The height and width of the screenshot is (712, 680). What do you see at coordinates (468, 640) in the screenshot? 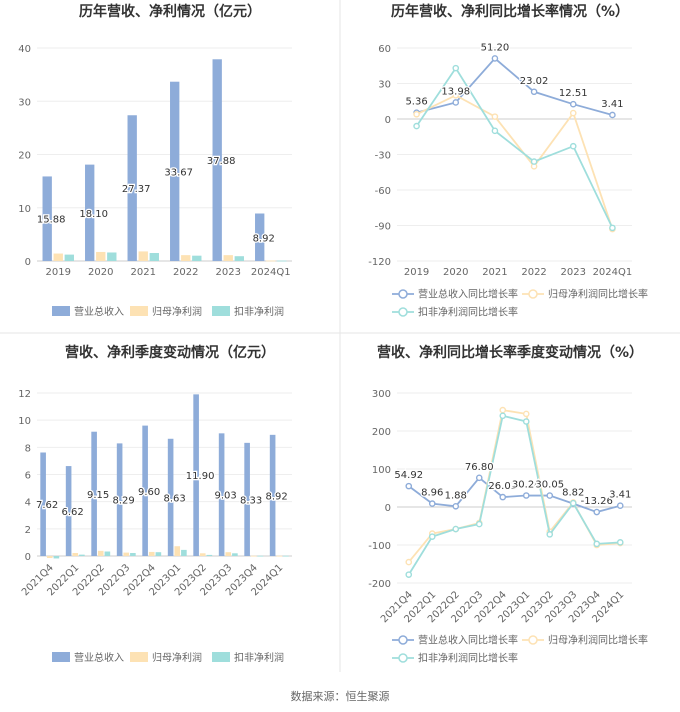
I see `legend-label: 营业总收入同比增长率` at bounding box center [468, 640].